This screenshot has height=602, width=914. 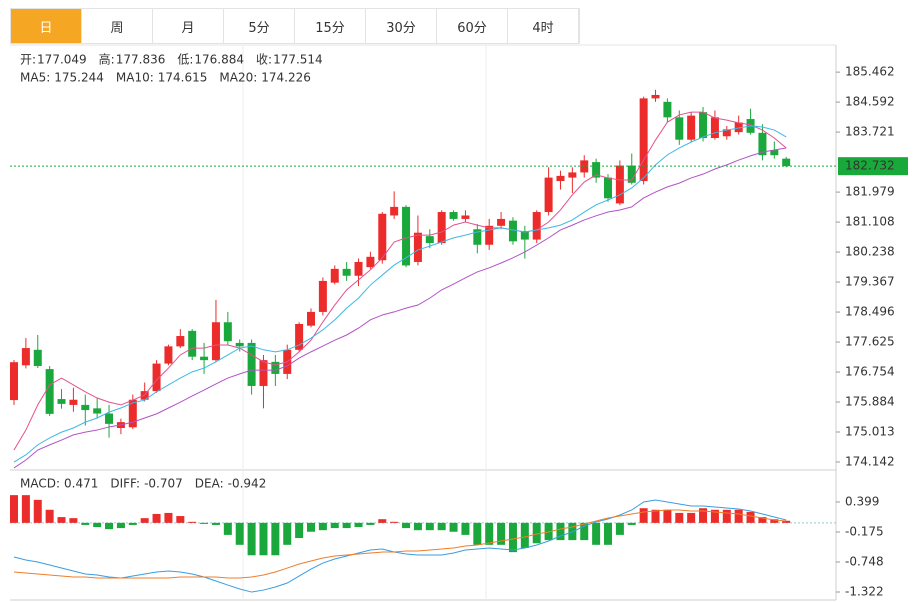 What do you see at coordinates (873, 166) in the screenshot?
I see `last-price-tag` at bounding box center [873, 166].